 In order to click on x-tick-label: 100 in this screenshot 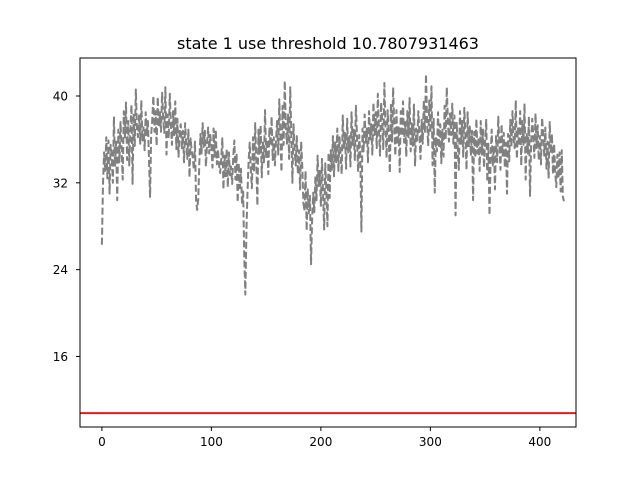, I will do `click(211, 442)`.